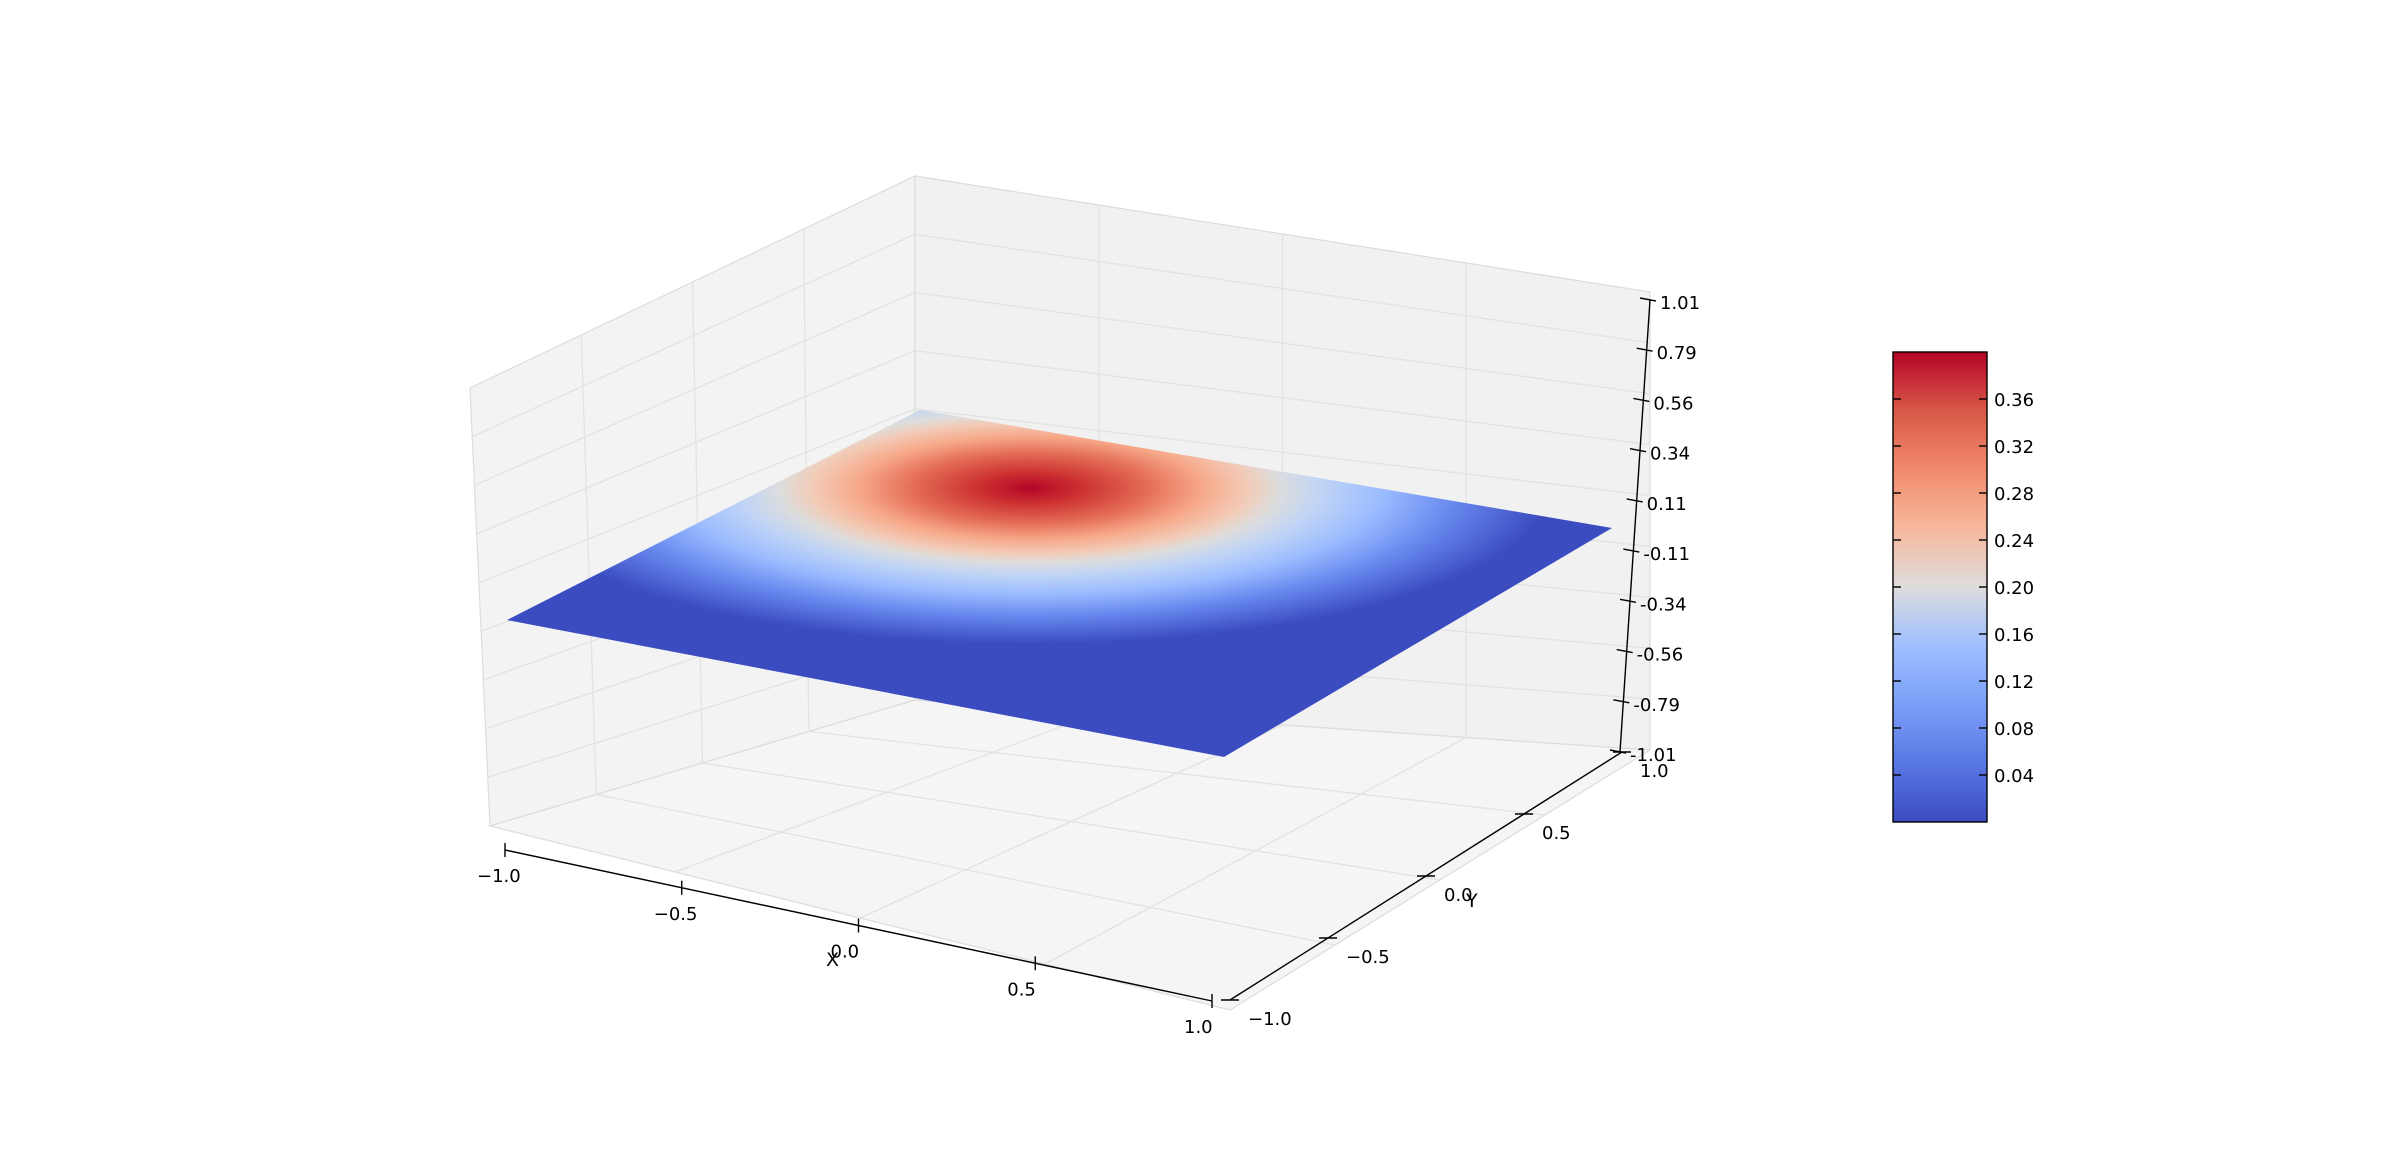 This screenshot has height=1170, width=2400. Describe the element at coordinates (2014, 588) in the screenshot. I see `colorbar-tick-label: 0.20` at that location.